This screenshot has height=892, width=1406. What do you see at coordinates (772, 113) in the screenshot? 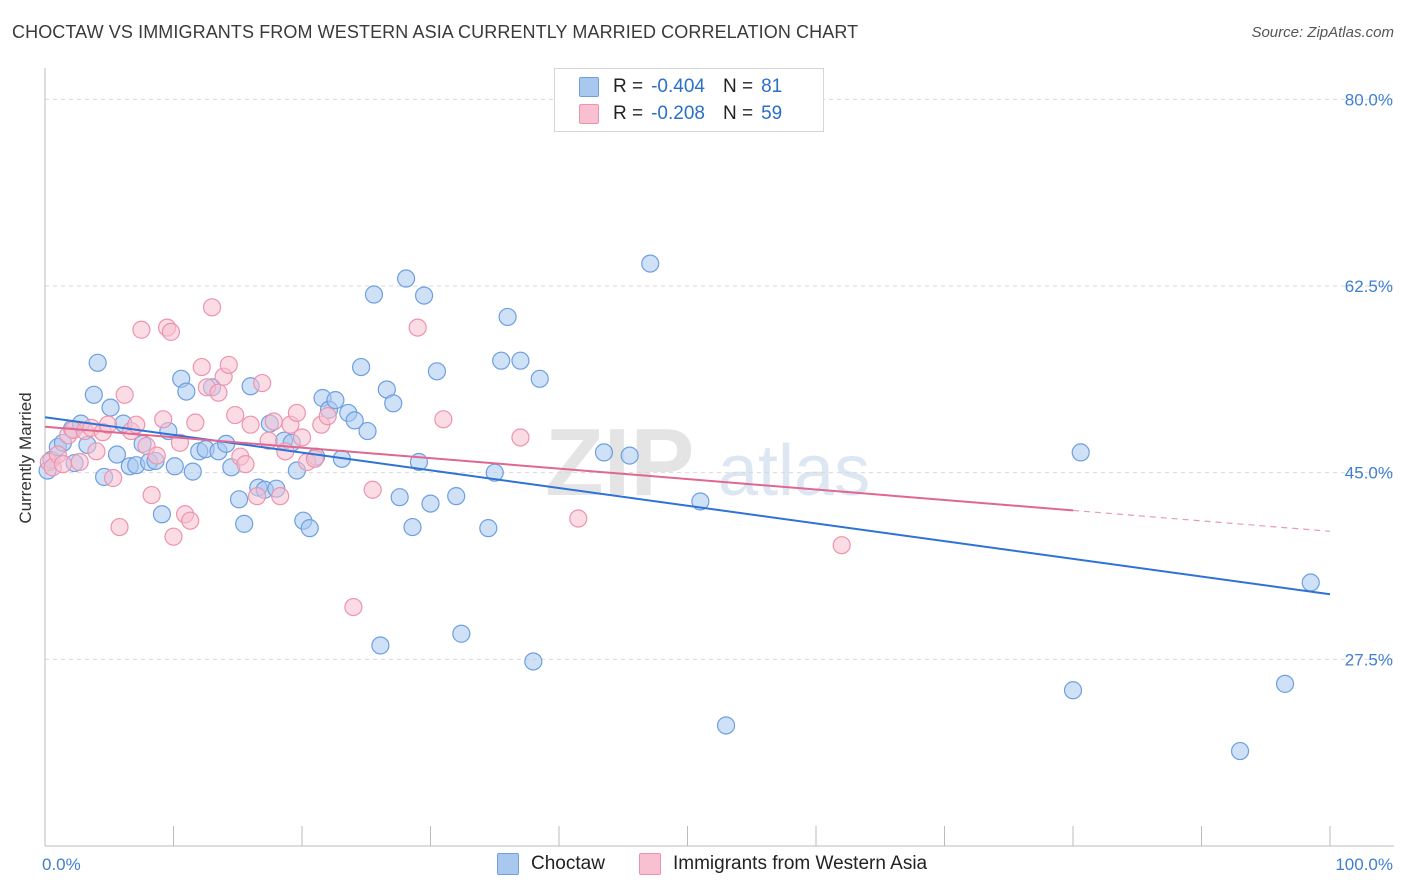
I see `legend-n-value: 59` at bounding box center [772, 113].